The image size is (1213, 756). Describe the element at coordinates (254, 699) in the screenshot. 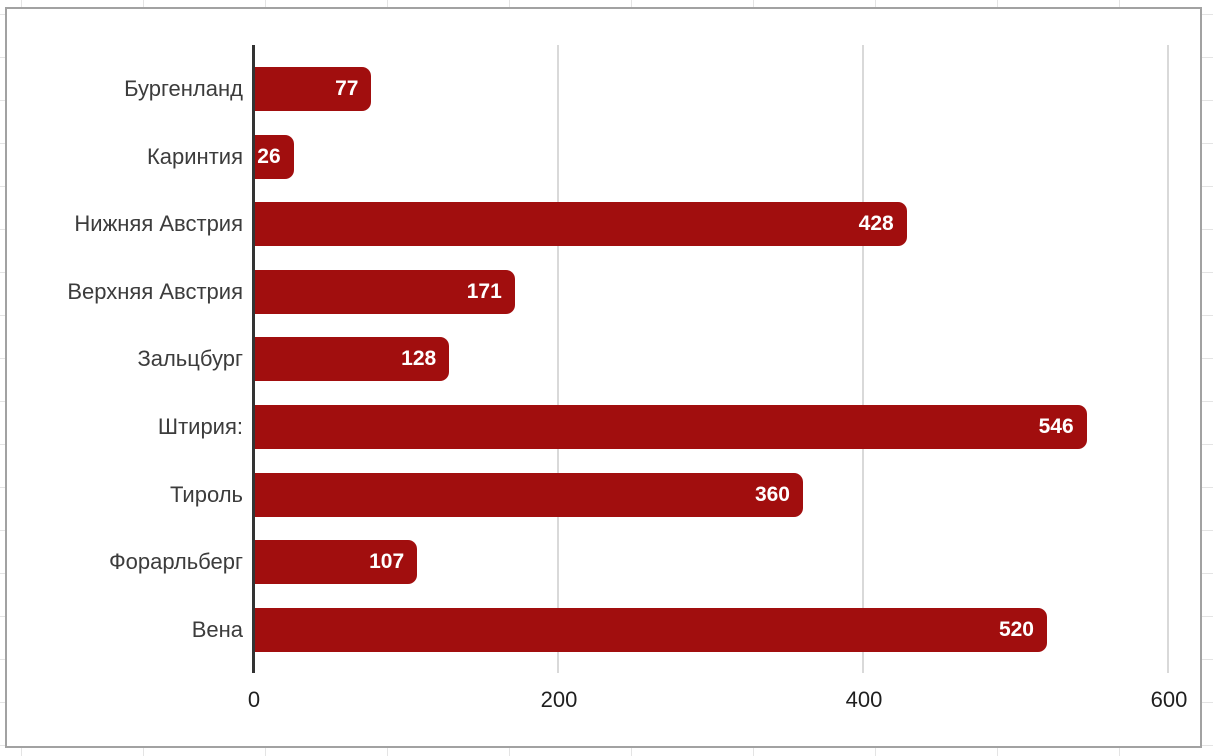

I see `x-tick-label: 0` at that location.